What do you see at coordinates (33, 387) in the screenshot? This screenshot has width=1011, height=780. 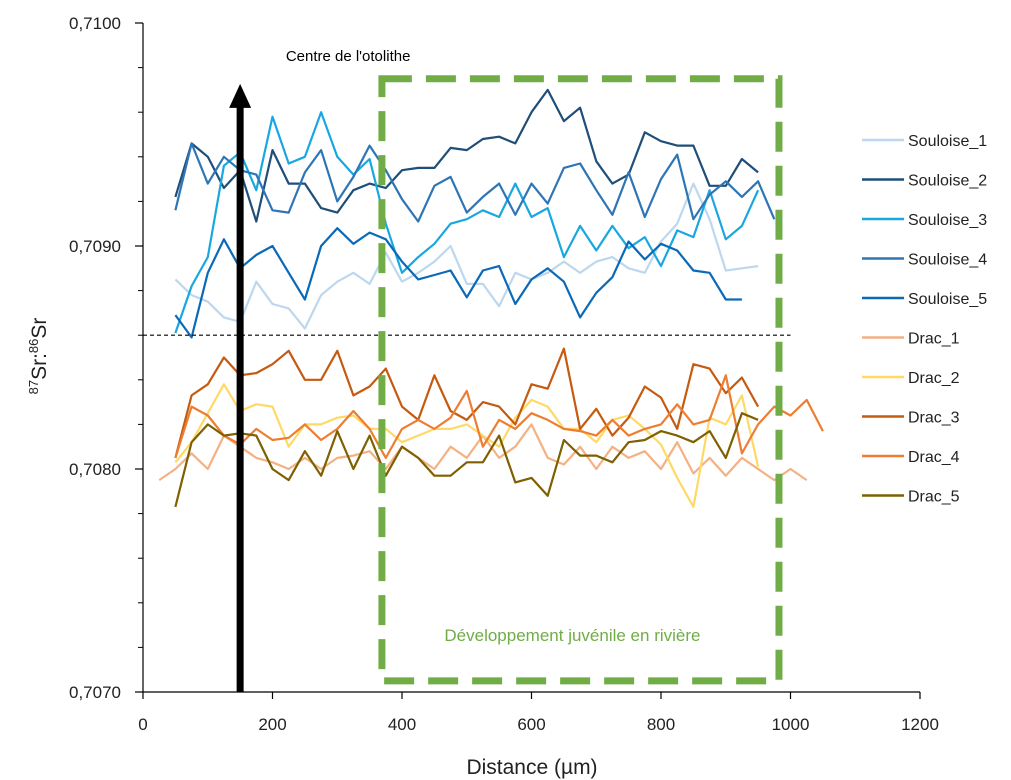 I see `y-axis-title-superscript: 87` at bounding box center [33, 387].